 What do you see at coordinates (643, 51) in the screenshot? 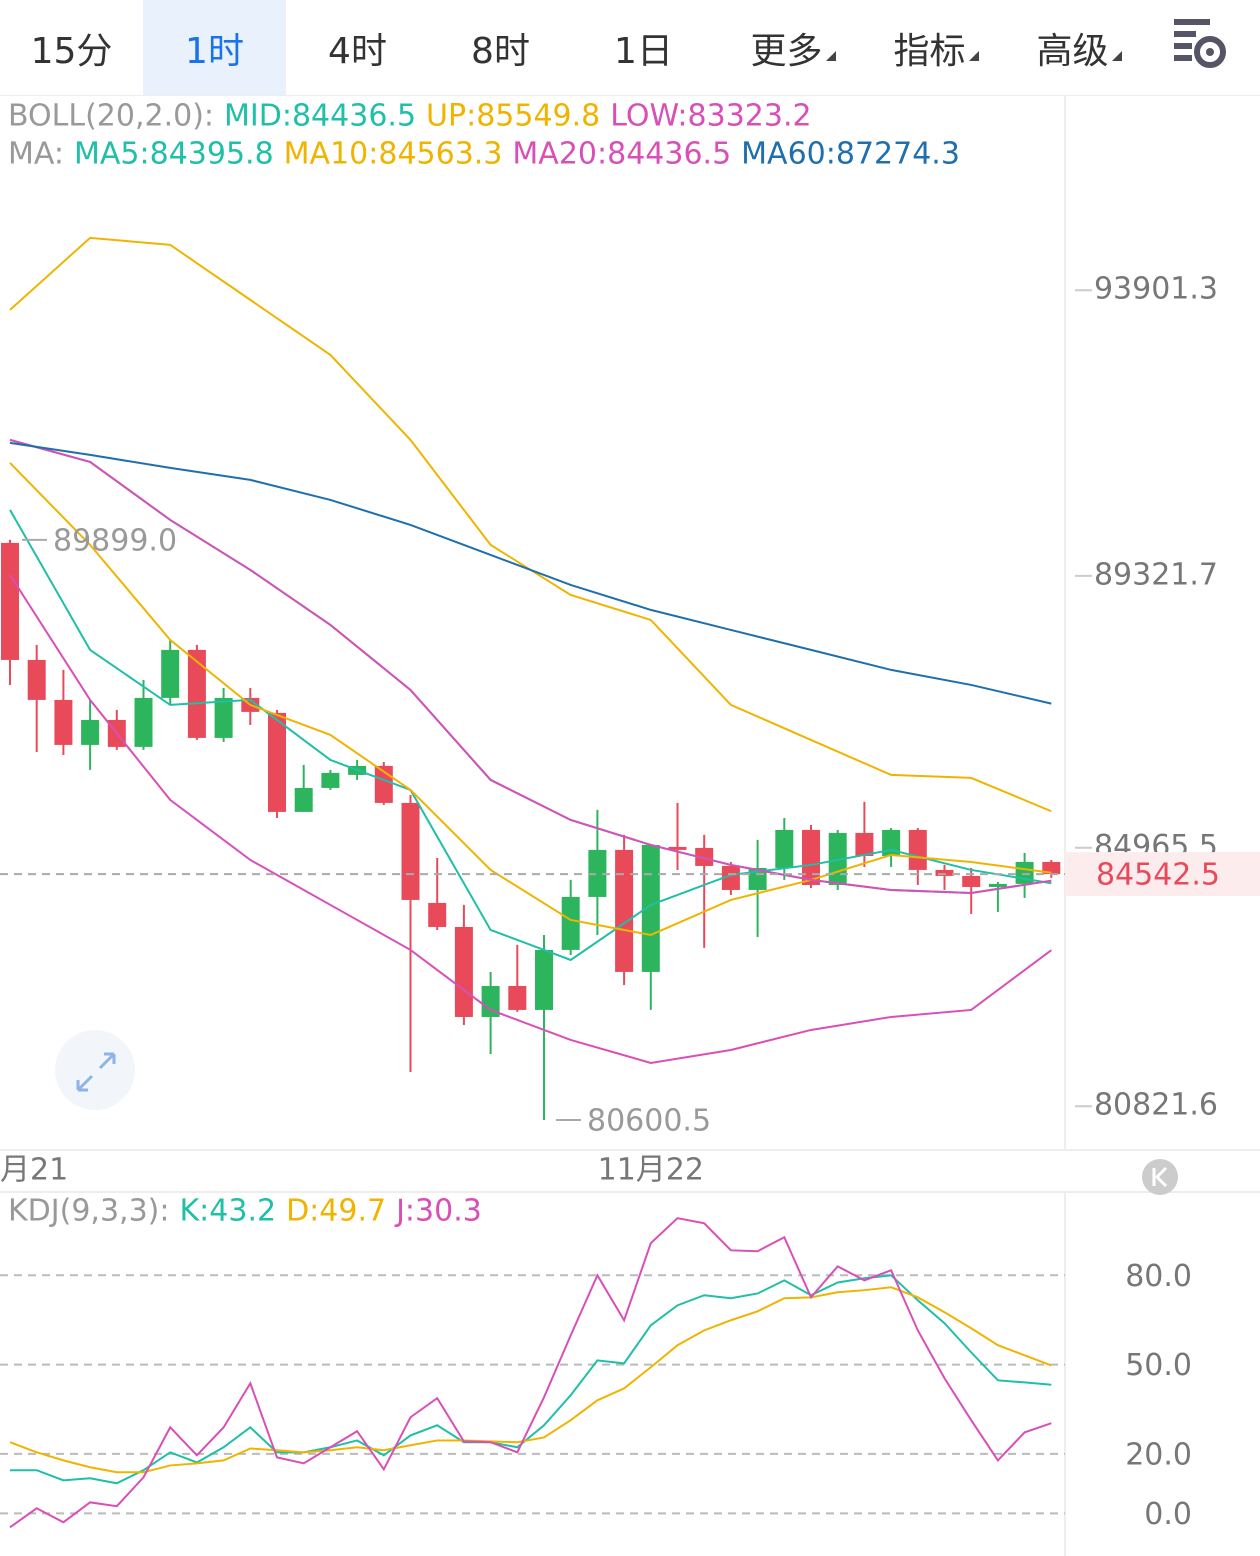
I see `tab-label: 1日` at bounding box center [643, 51].